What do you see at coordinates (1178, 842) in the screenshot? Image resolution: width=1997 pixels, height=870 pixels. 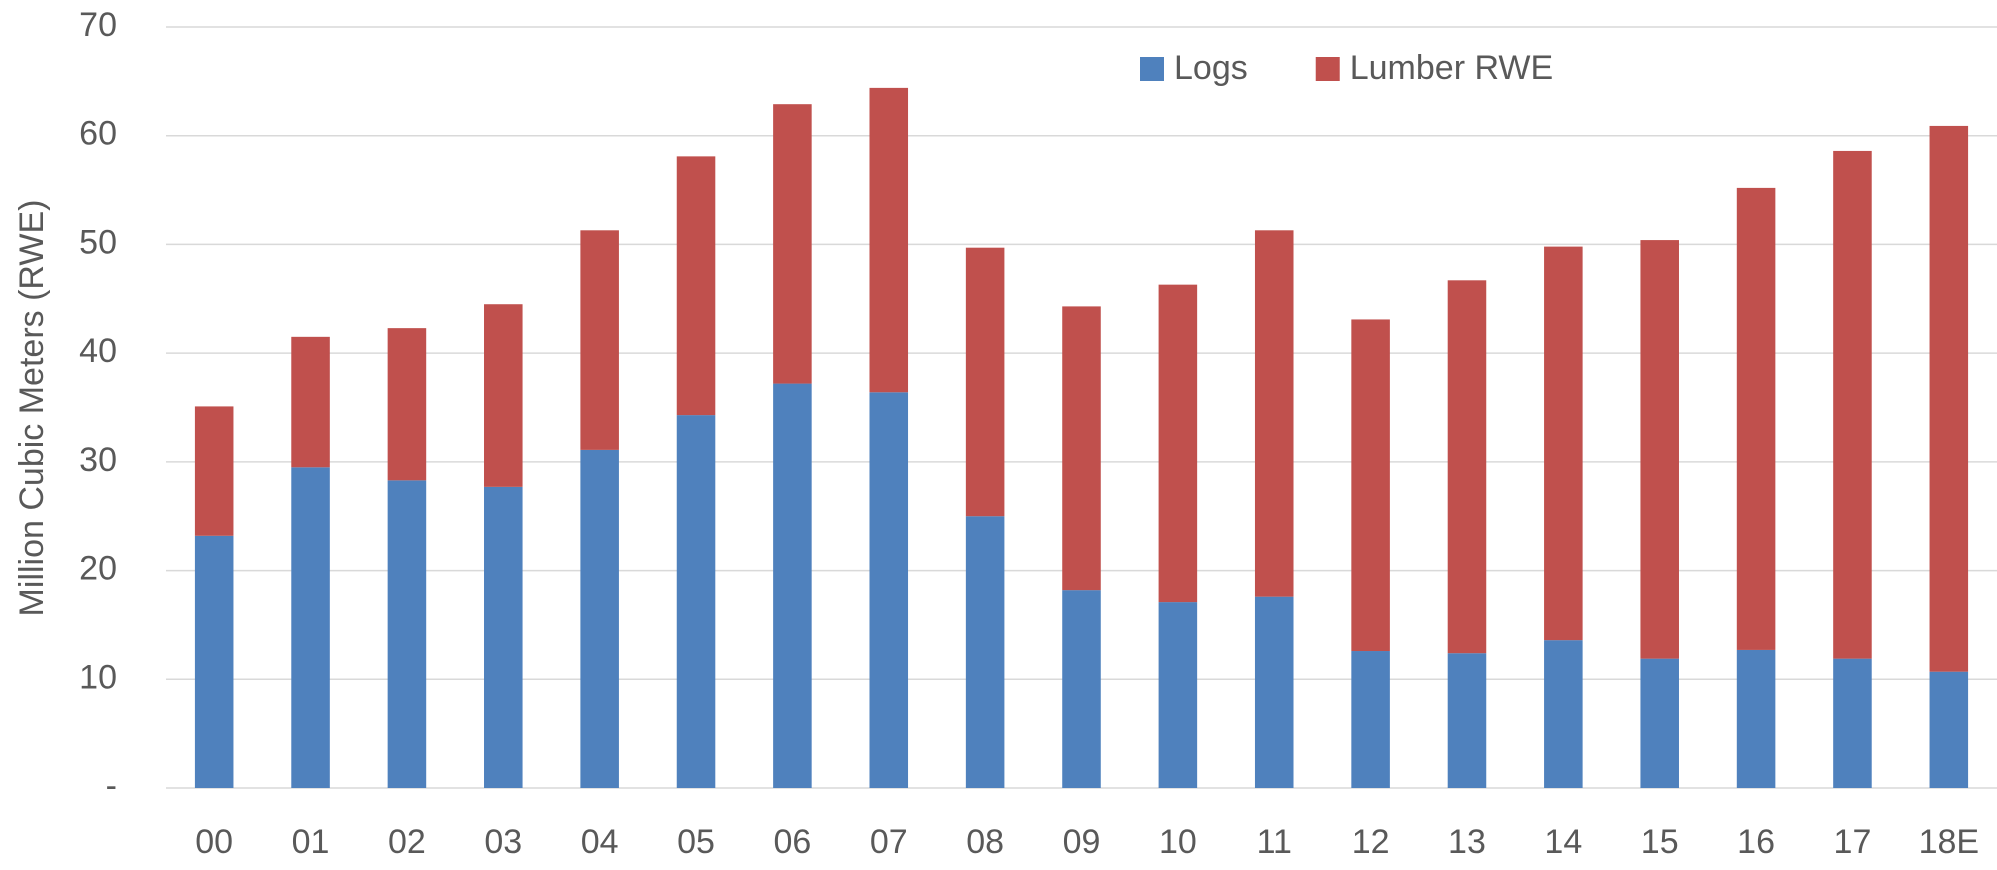 I see `x-tick-label: 10` at bounding box center [1178, 842].